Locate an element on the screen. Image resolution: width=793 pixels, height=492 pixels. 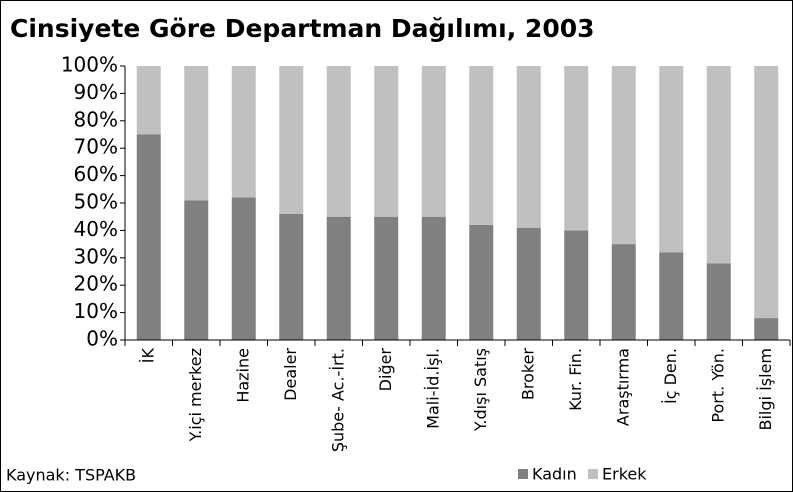
x-tick-label: Dealer is located at coordinates (290, 374).